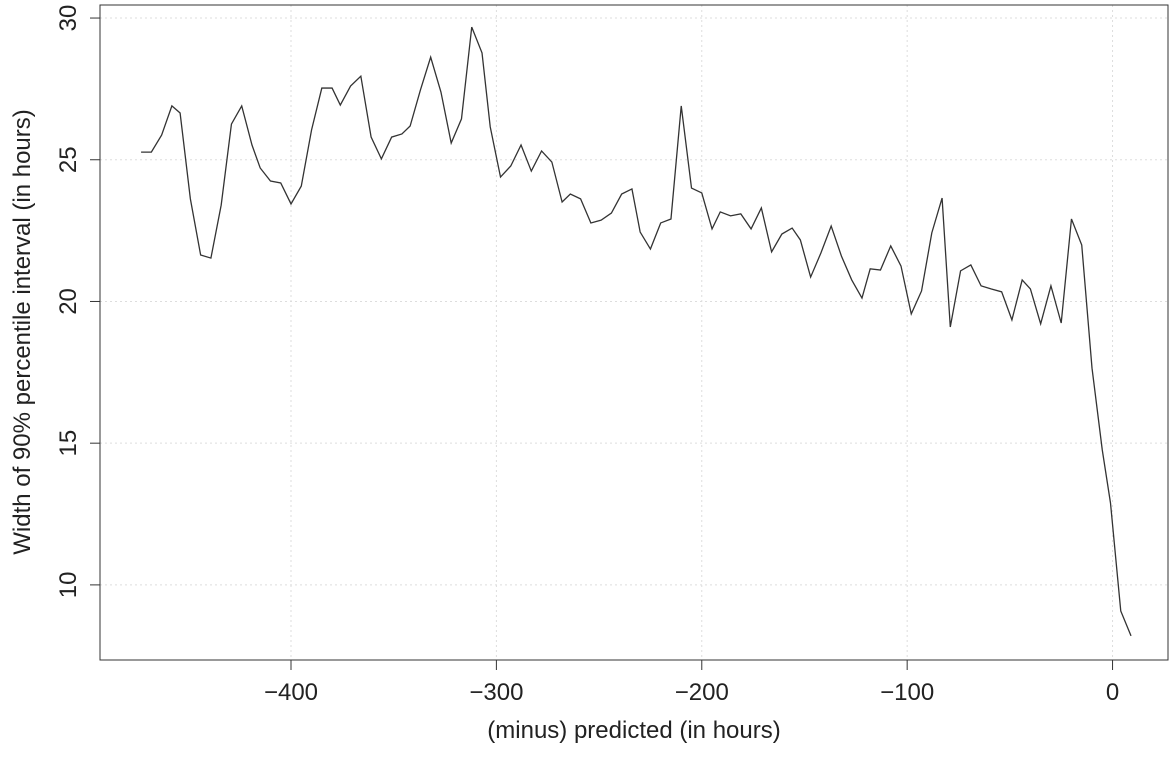 Image resolution: width=1174 pixels, height=758 pixels. Describe the element at coordinates (291, 692) in the screenshot. I see `x-tick-label: −400` at that location.